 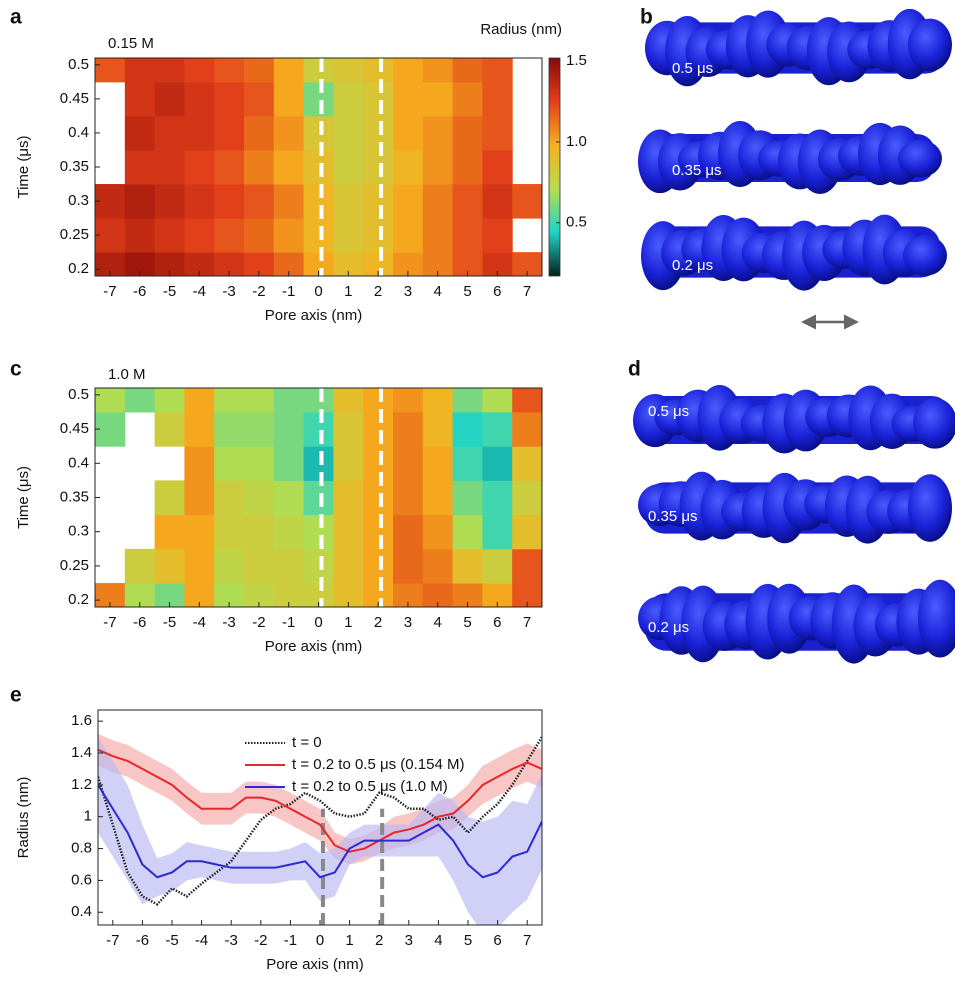 What do you see at coordinates (23, 818) in the screenshot?
I see `y-axis-label: Radius (nm)` at bounding box center [23, 818].